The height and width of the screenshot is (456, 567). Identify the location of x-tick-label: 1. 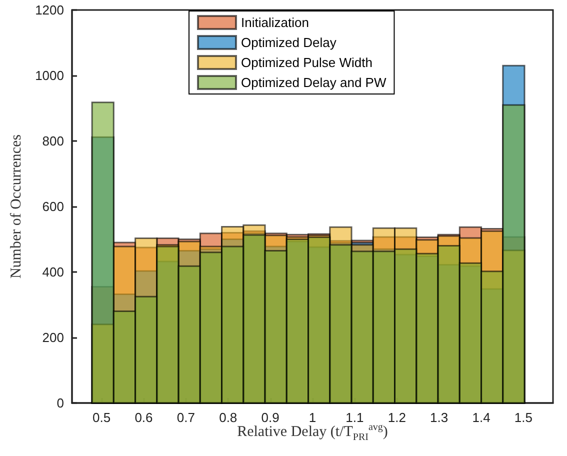
(312, 417).